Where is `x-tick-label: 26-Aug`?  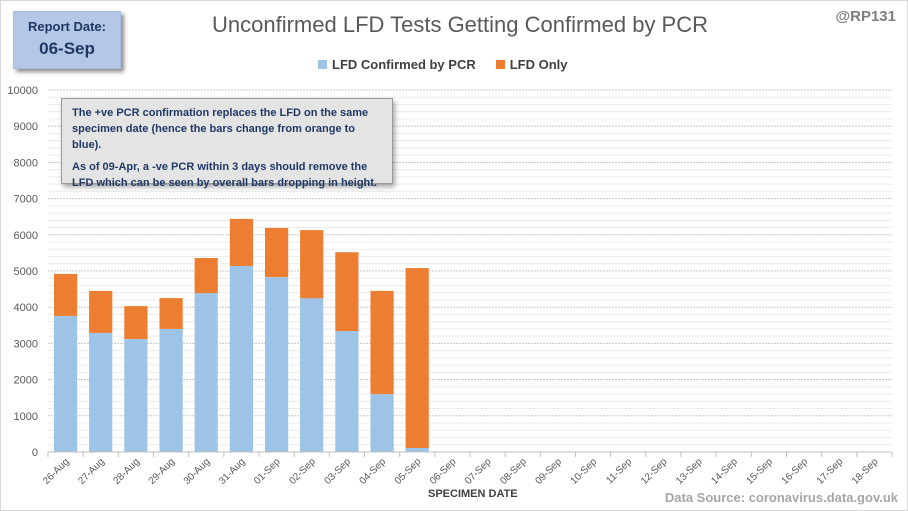 x-tick-label: 26-Aug is located at coordinates (56, 471).